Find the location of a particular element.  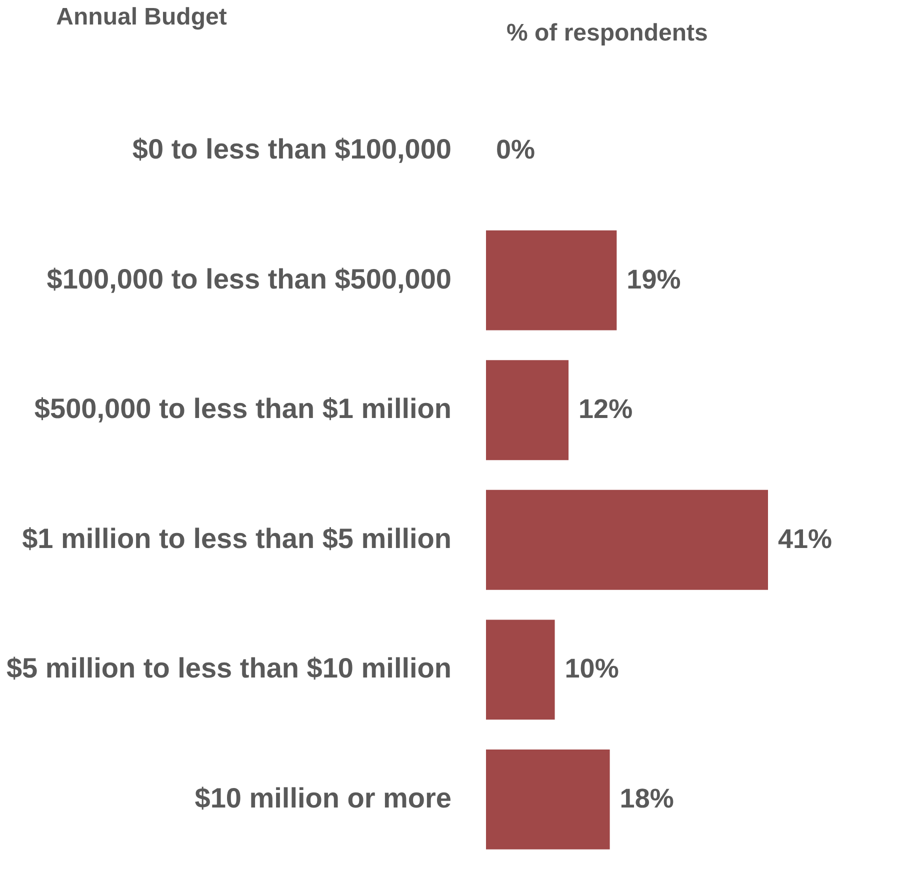

y-tick-label: $0 to less than $100,000 is located at coordinates (292, 149).